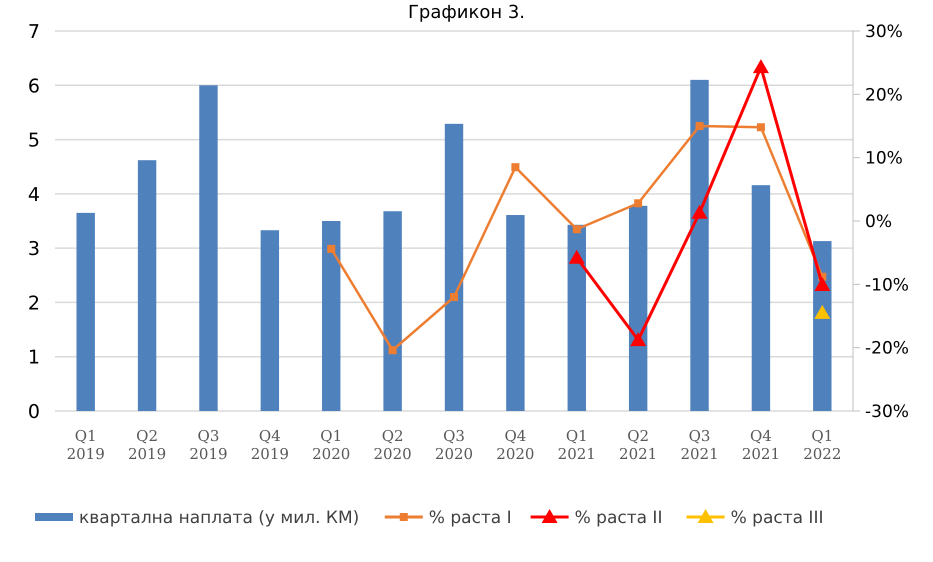  Describe the element at coordinates (887, 285) in the screenshot. I see `y2-tick-label: -10%` at that location.